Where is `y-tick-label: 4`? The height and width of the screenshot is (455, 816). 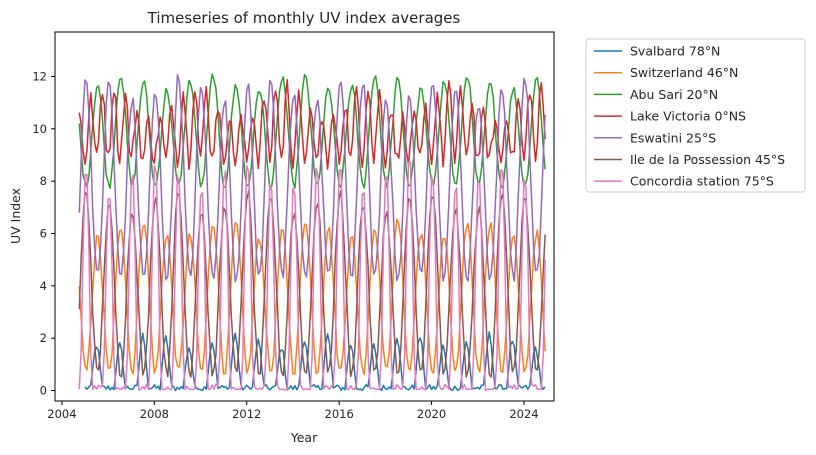
y-tick-label: 4 is located at coordinates (43, 286).